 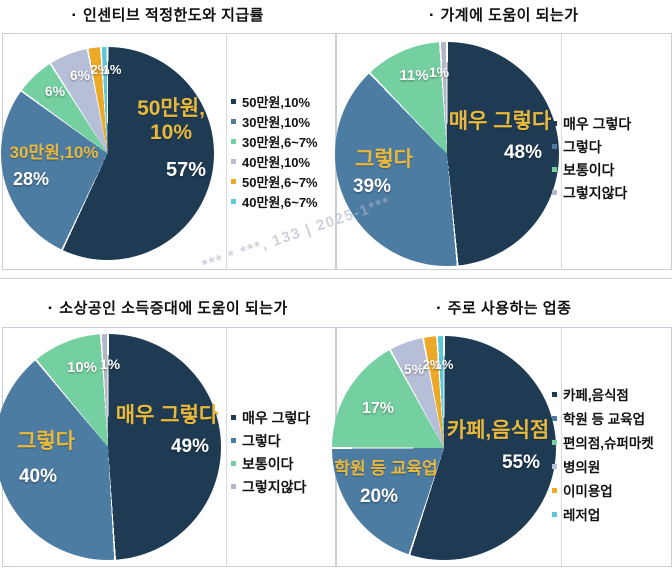 What do you see at coordinates (582, 467) in the screenshot?
I see `legend-label: 병의원` at bounding box center [582, 467].